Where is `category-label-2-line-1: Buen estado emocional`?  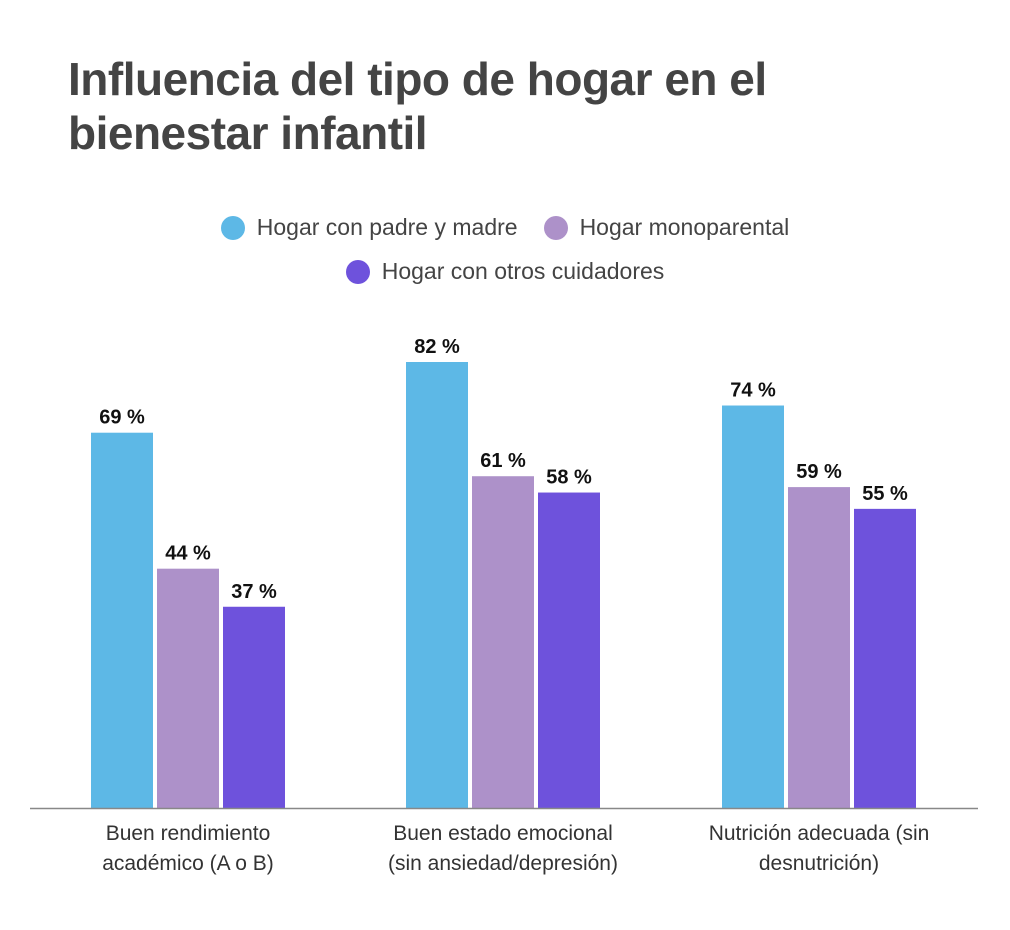
category-label-2-line-1: Buen estado emocional is located at coordinates (503, 833).